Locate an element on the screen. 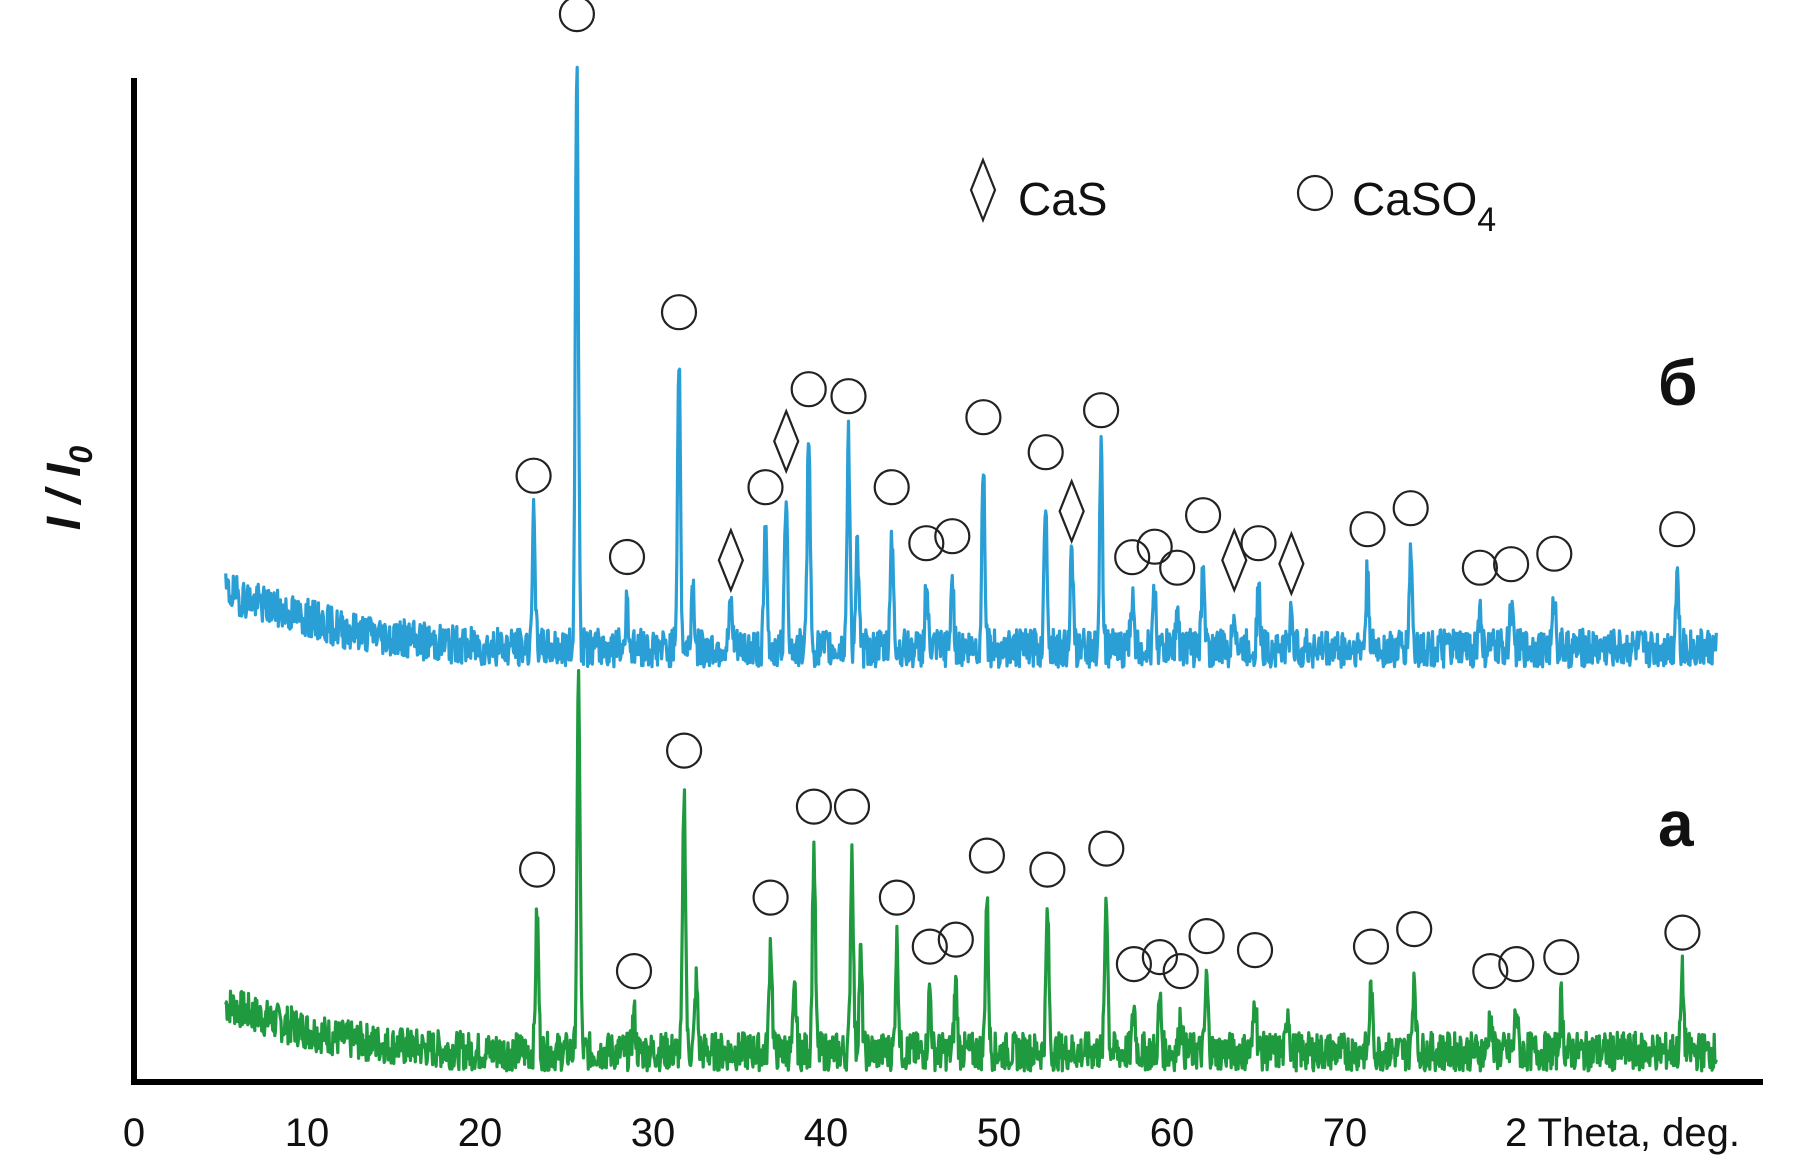 The width and height of the screenshot is (1805, 1169). legend-circle-icon is located at coordinates (1315, 193).